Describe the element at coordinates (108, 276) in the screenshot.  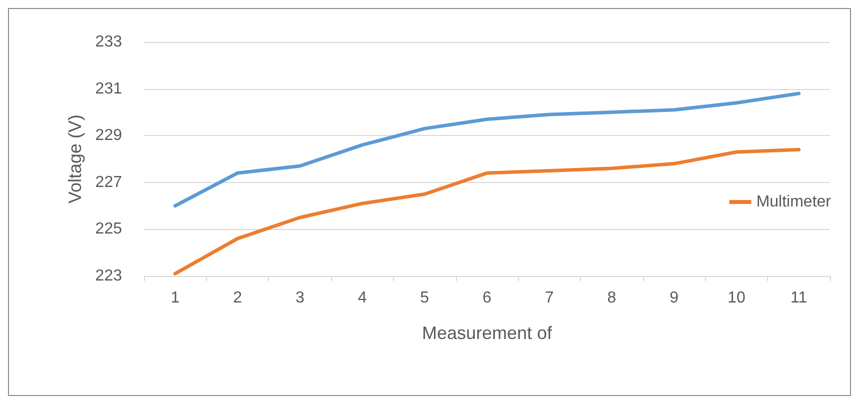
I see `y-tick-label: 223` at that location.